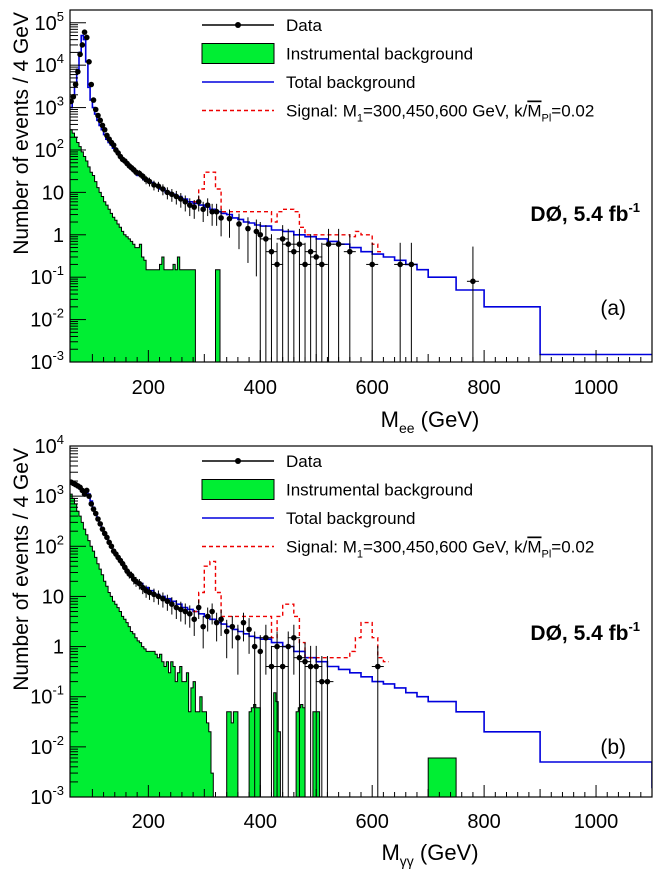  Describe the element at coordinates (390, 852) in the screenshot. I see `x-axis-label-main: M` at that location.